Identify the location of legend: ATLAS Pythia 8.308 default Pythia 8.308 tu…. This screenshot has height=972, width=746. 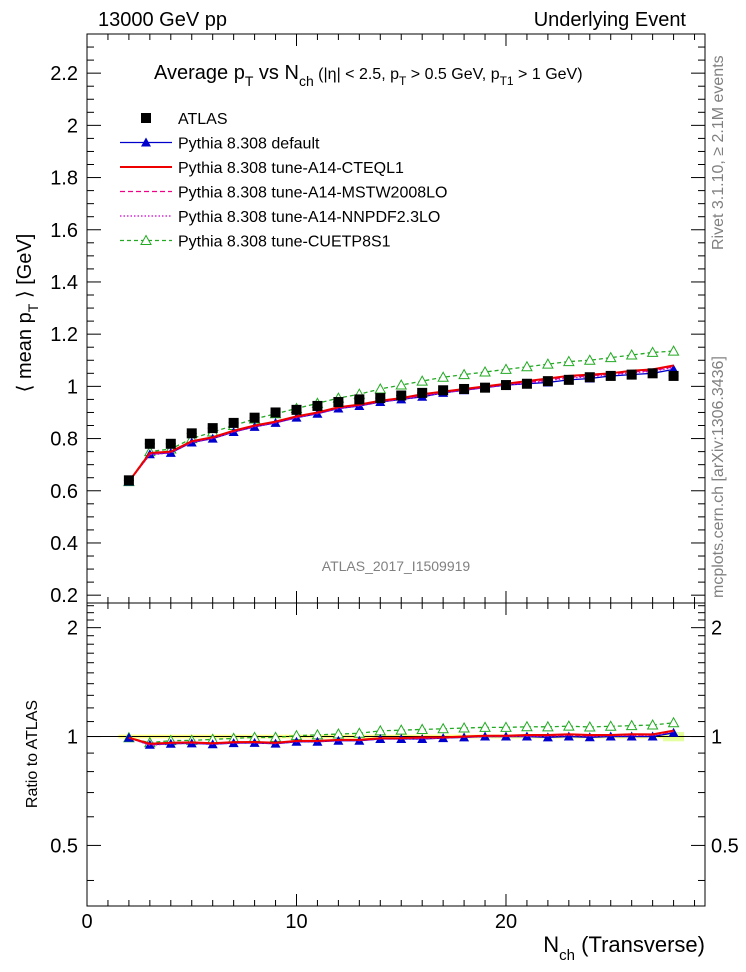
(283, 181).